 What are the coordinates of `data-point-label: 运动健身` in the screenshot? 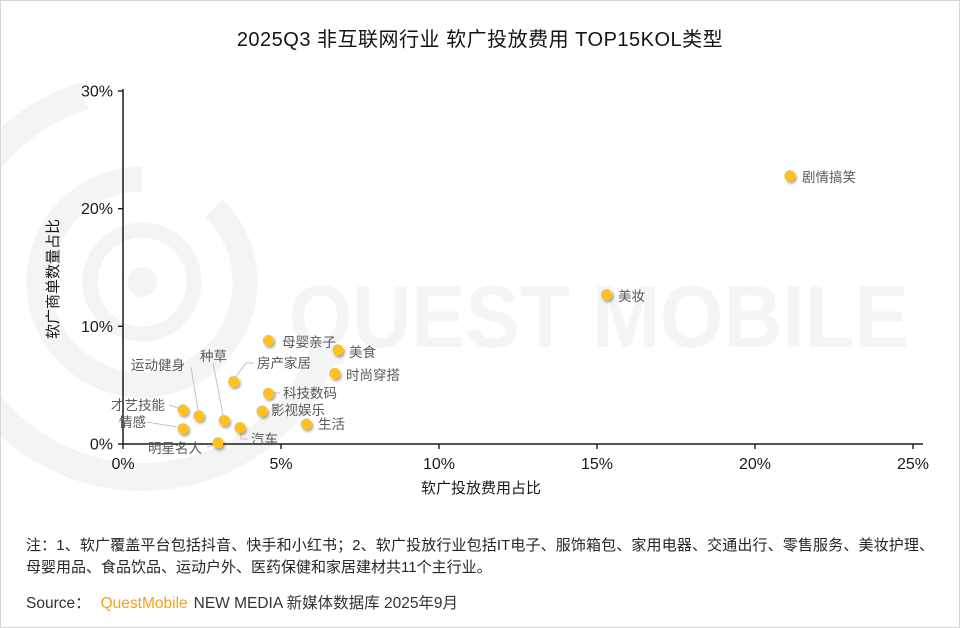 It's located at (158, 365).